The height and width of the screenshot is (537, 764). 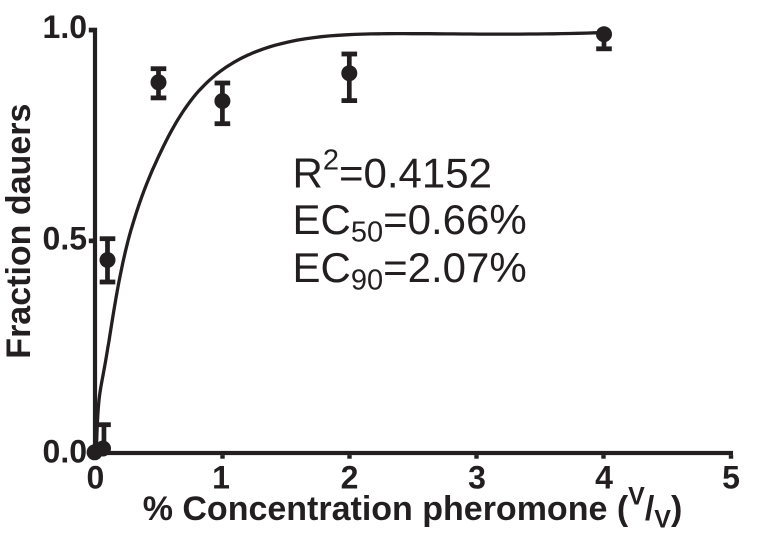 I want to click on svg-text: R2=0.4152, so click(x=392, y=171).